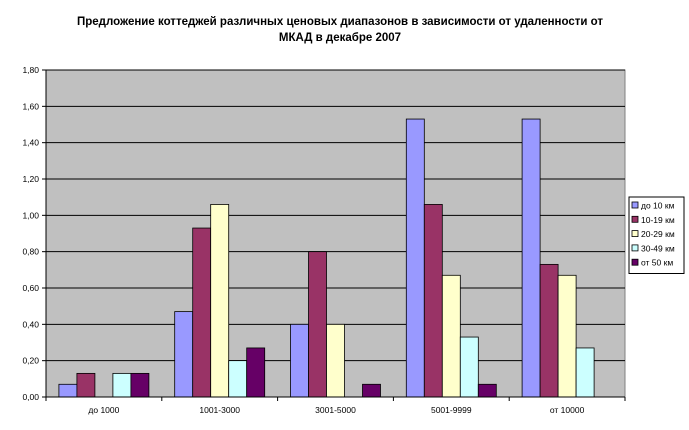 The image size is (689, 430). What do you see at coordinates (30, 143) in the screenshot?
I see `y-tick-label: 1,40` at bounding box center [30, 143].